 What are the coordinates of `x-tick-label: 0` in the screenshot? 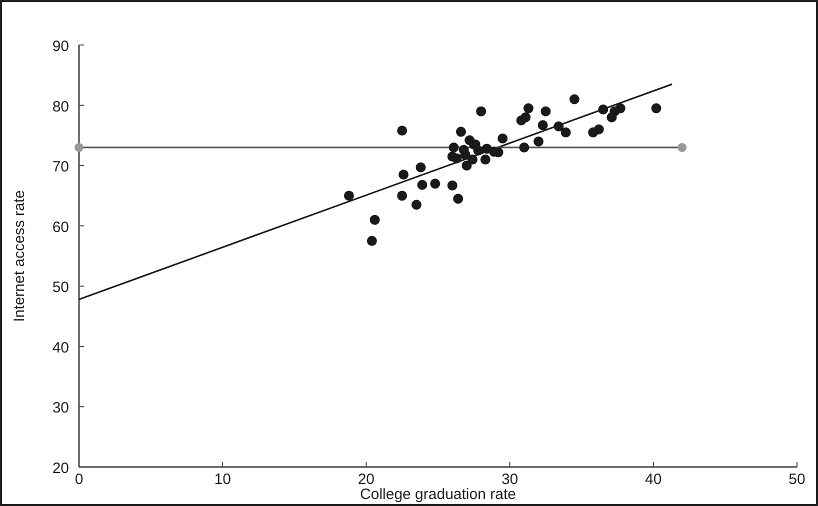 It's located at (79, 479).